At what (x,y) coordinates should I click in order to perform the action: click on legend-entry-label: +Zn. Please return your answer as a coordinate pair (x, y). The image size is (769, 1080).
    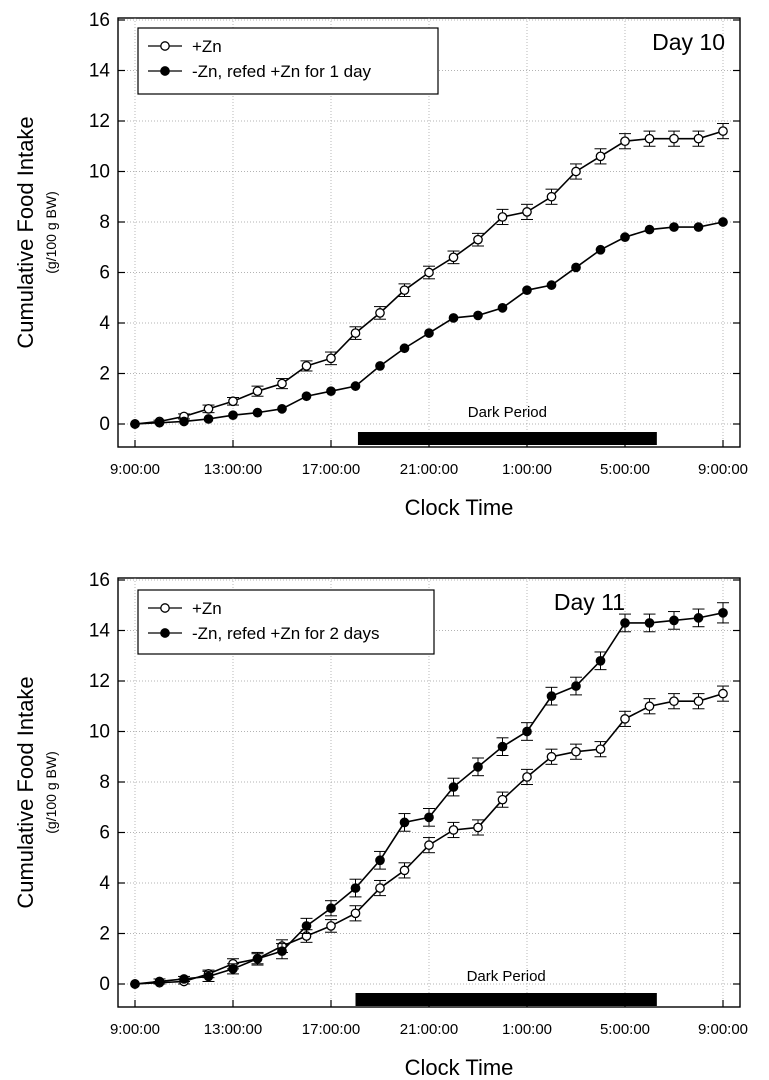
    Looking at the image, I should click on (207, 46).